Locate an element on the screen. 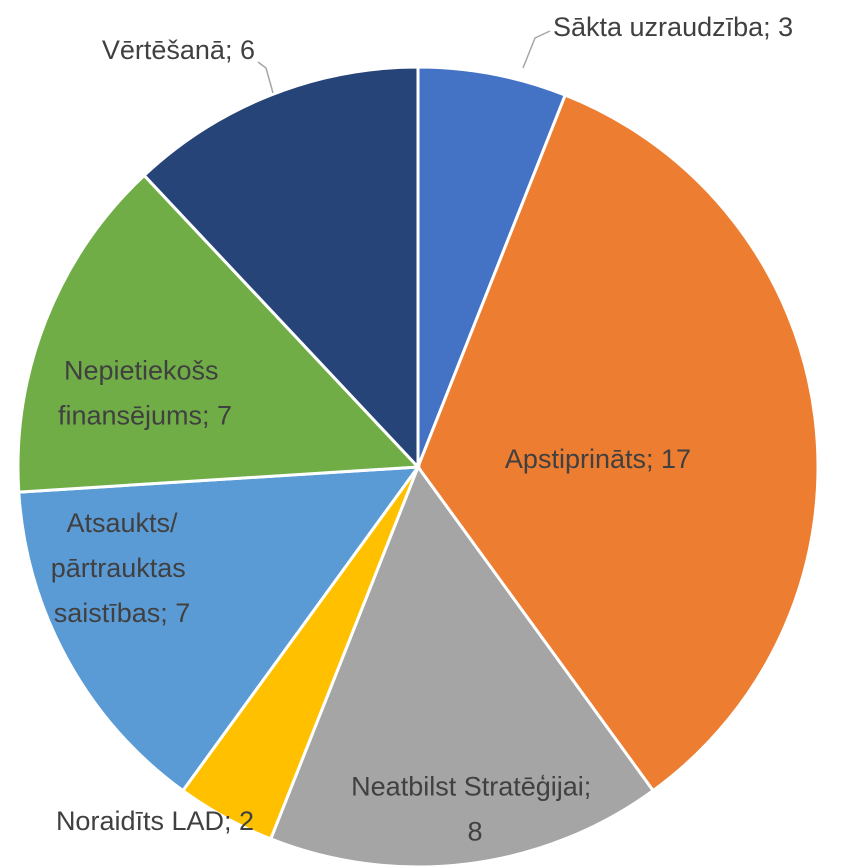 The height and width of the screenshot is (866, 851). label-value: 3 is located at coordinates (785, 27).